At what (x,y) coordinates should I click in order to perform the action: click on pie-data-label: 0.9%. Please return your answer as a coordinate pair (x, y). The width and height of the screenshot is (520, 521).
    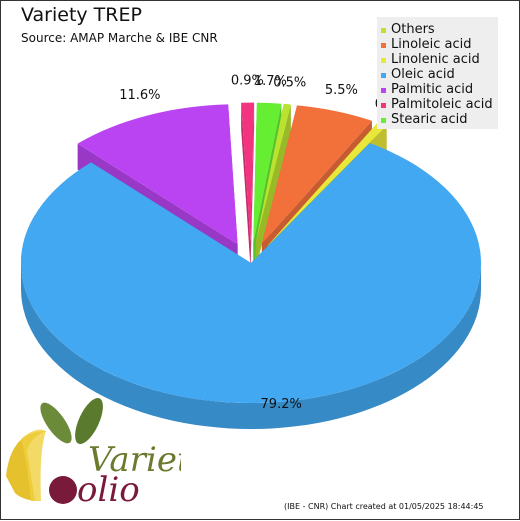
    Looking at the image, I should click on (247, 81).